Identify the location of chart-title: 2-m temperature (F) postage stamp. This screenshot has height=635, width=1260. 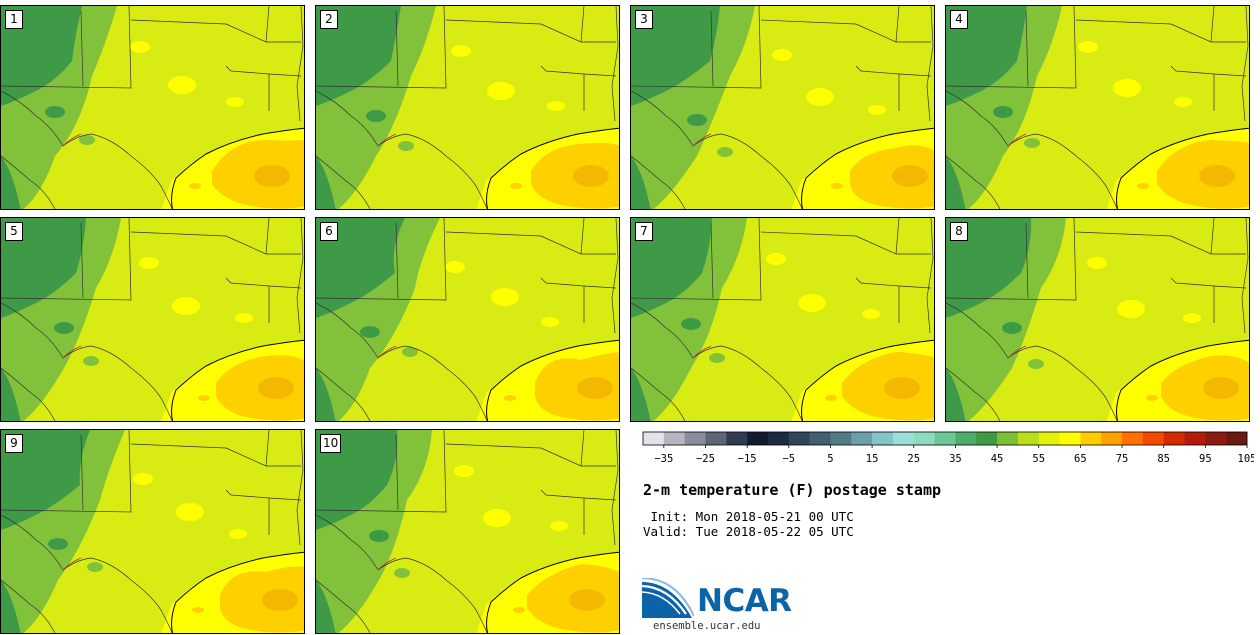
(792, 490).